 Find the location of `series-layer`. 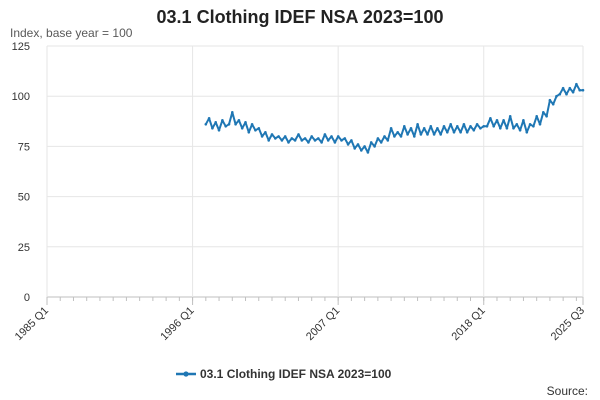

series-layer is located at coordinates (394, 118).